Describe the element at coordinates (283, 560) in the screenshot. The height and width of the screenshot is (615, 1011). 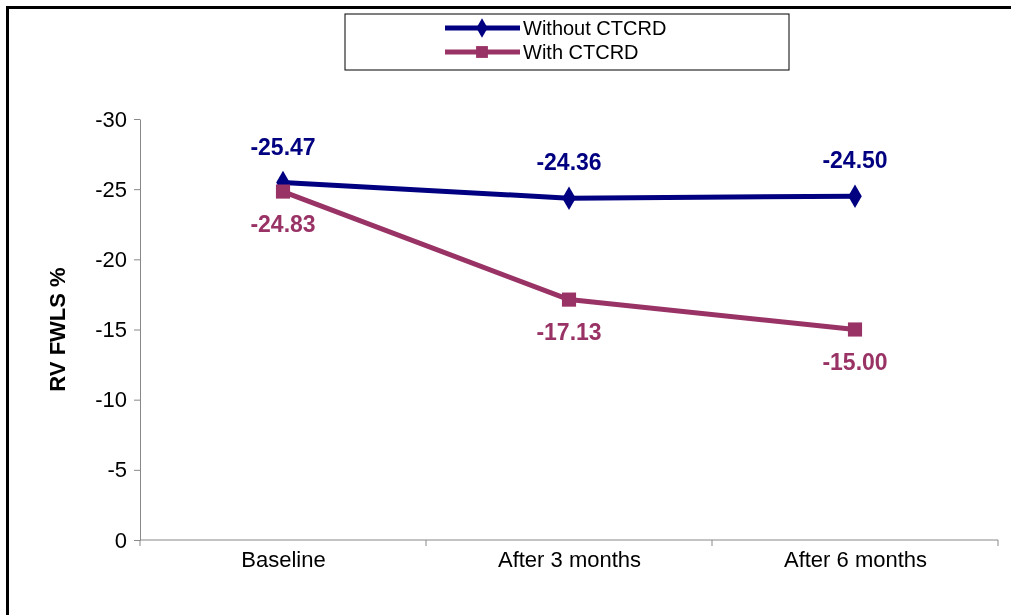
I see `x-tick-label: Baseline` at that location.